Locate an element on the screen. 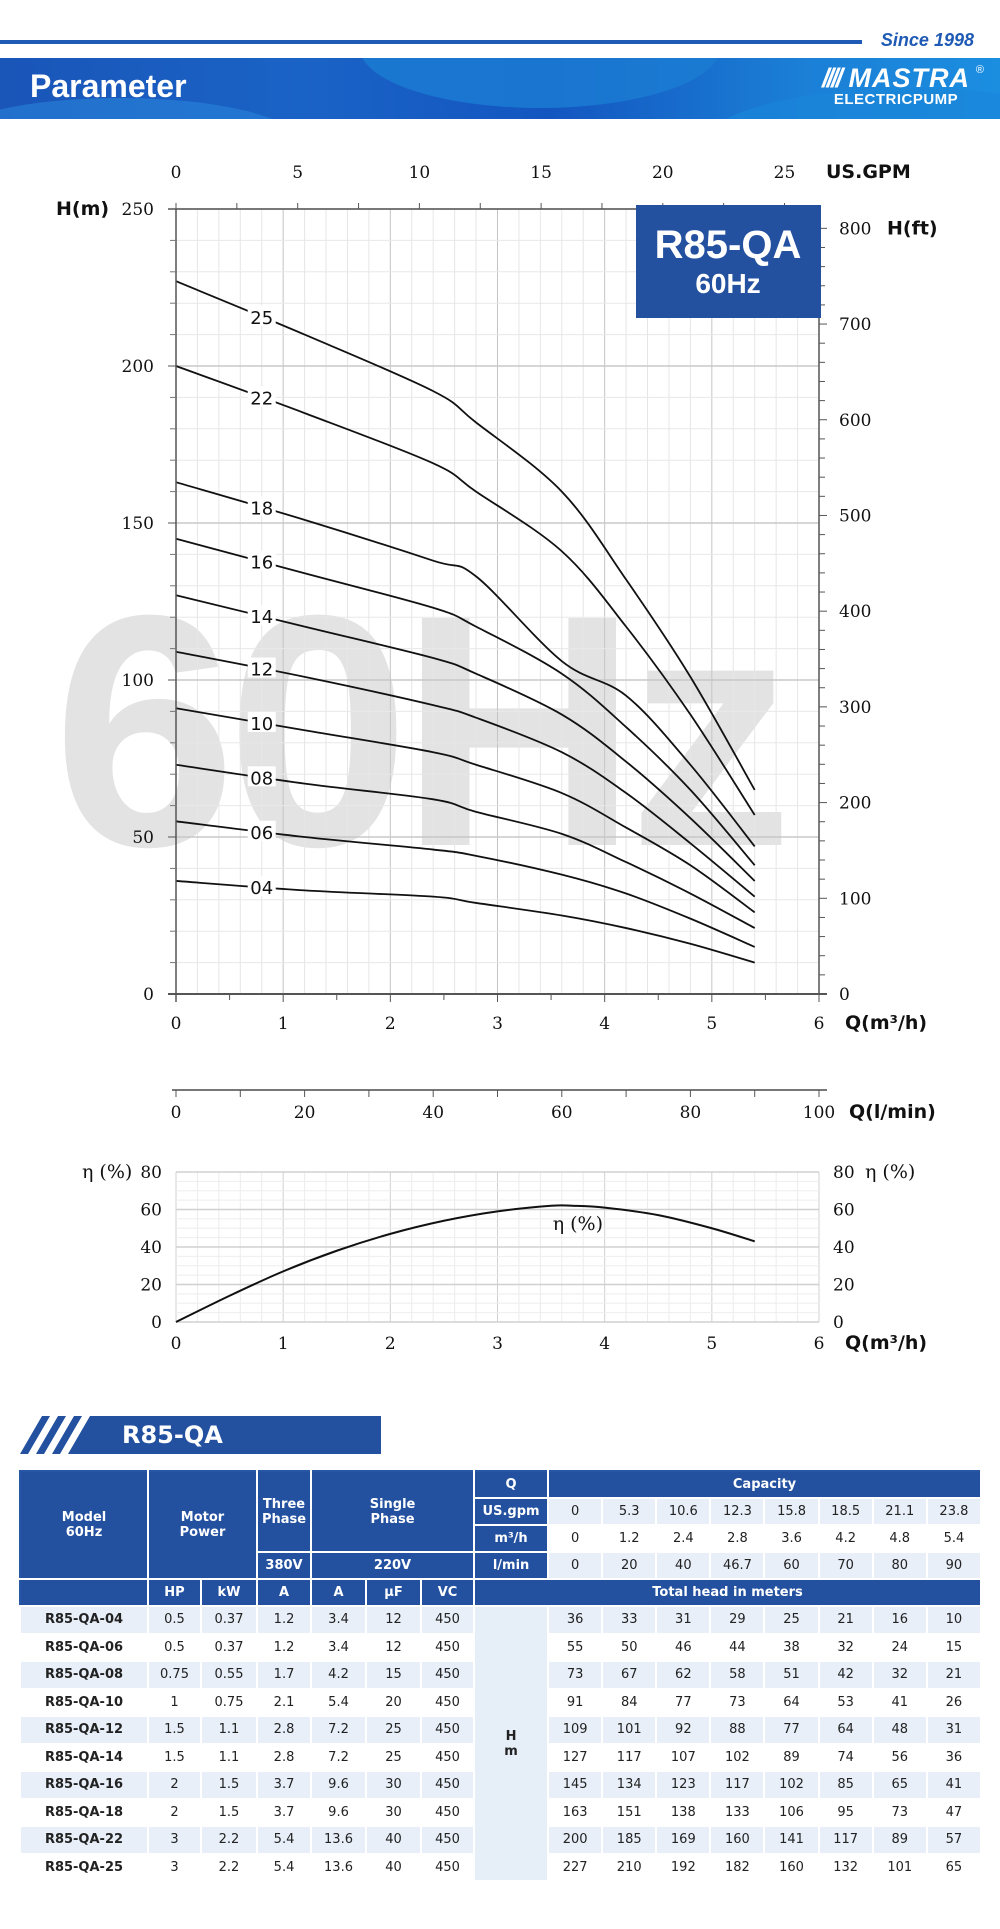  table-cell: 5.4 is located at coordinates (284, 1867).